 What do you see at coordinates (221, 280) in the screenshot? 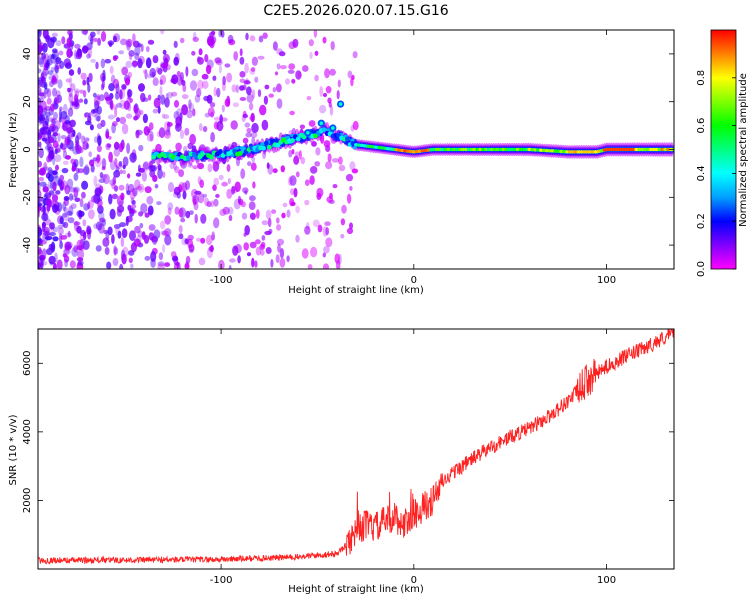
I see `spectrogram-x-tick-label: -100` at bounding box center [221, 280].